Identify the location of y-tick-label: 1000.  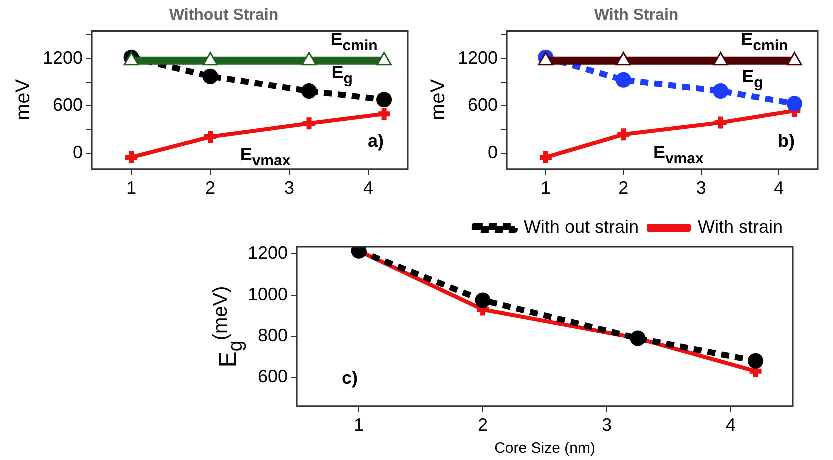
(268, 294).